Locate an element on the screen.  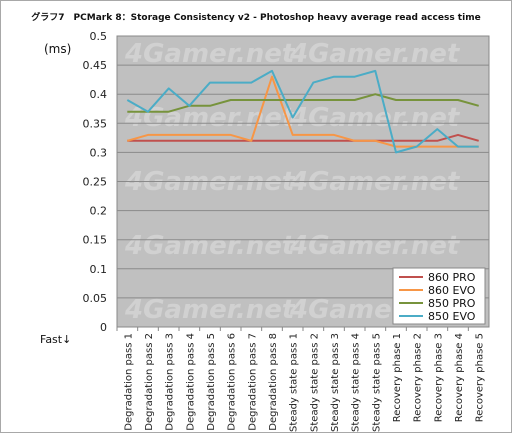
x-tick-label: Steady state pass 2 is located at coordinates (314, 382).